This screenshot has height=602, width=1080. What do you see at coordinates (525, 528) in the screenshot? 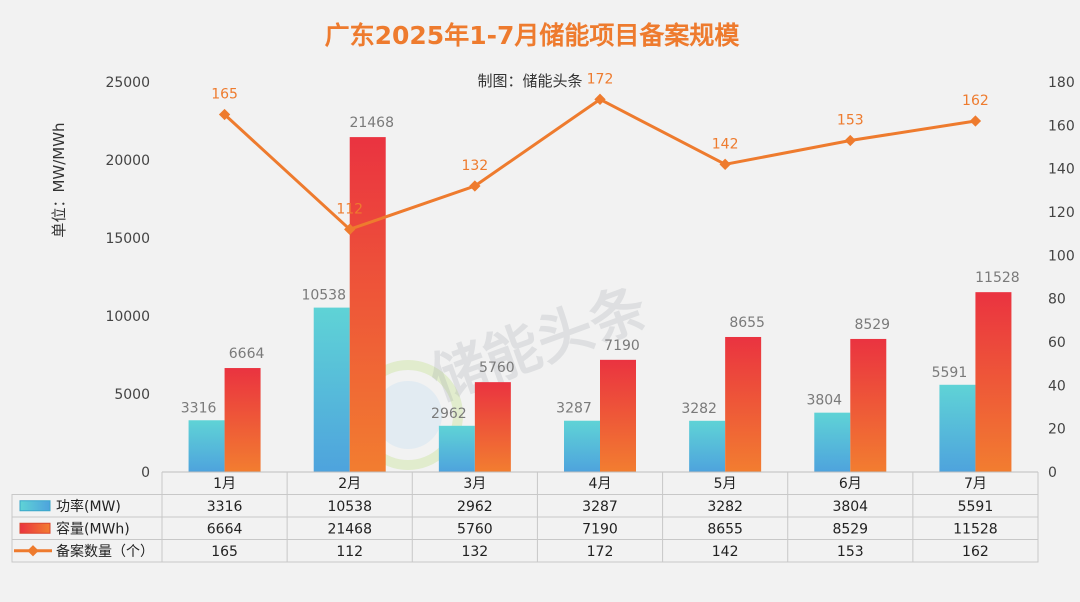
I see `table-border` at bounding box center [525, 528].